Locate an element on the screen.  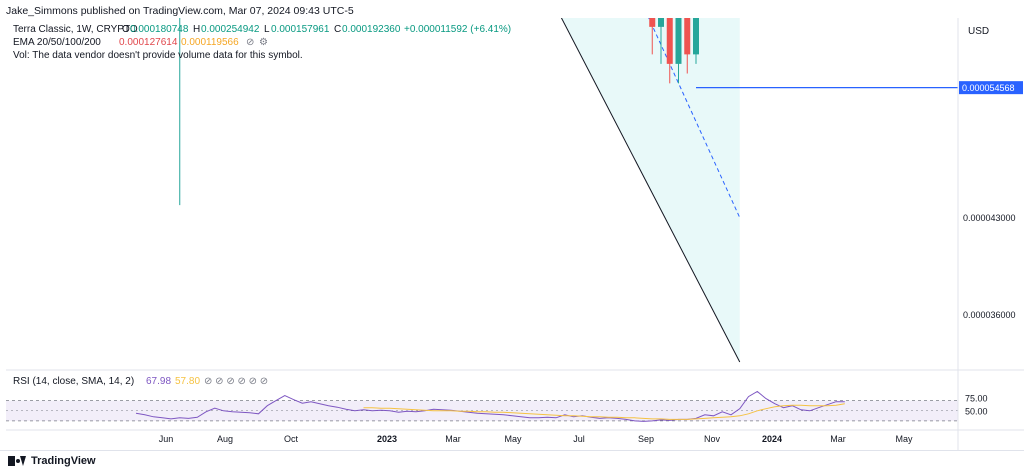
ema-value-2: 0.000119566 is located at coordinates (210, 42).